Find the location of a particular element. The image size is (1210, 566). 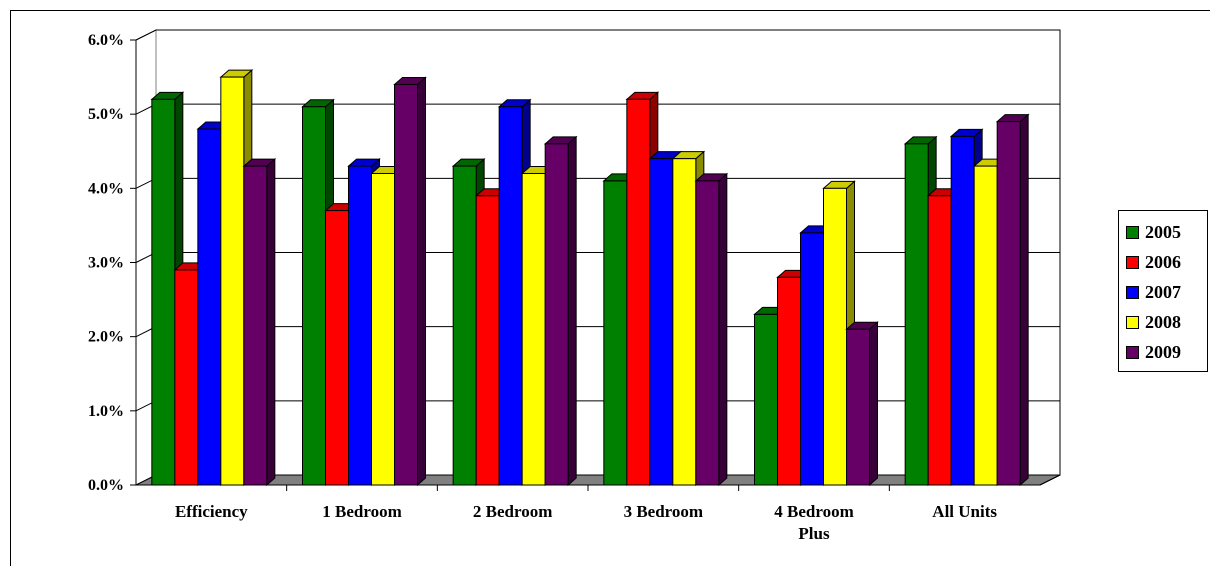

legend-label: 2009 is located at coordinates (1163, 351).